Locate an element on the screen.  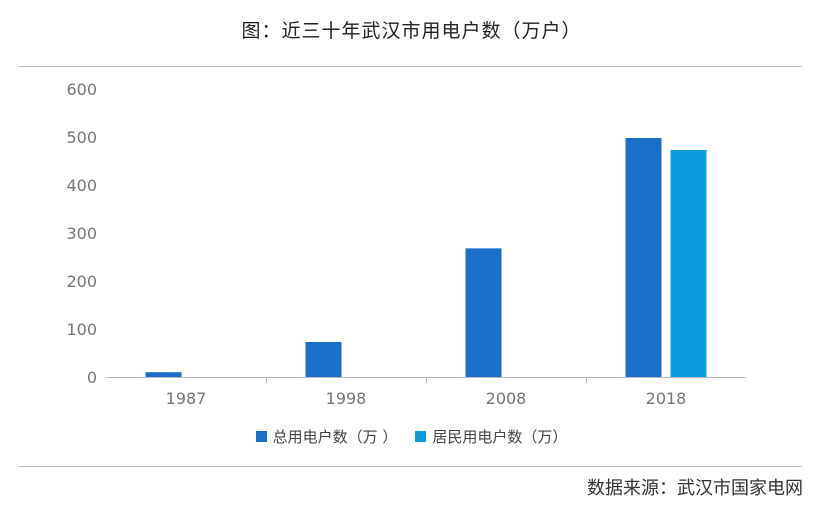
bar-resident is located at coordinates (688, 263).